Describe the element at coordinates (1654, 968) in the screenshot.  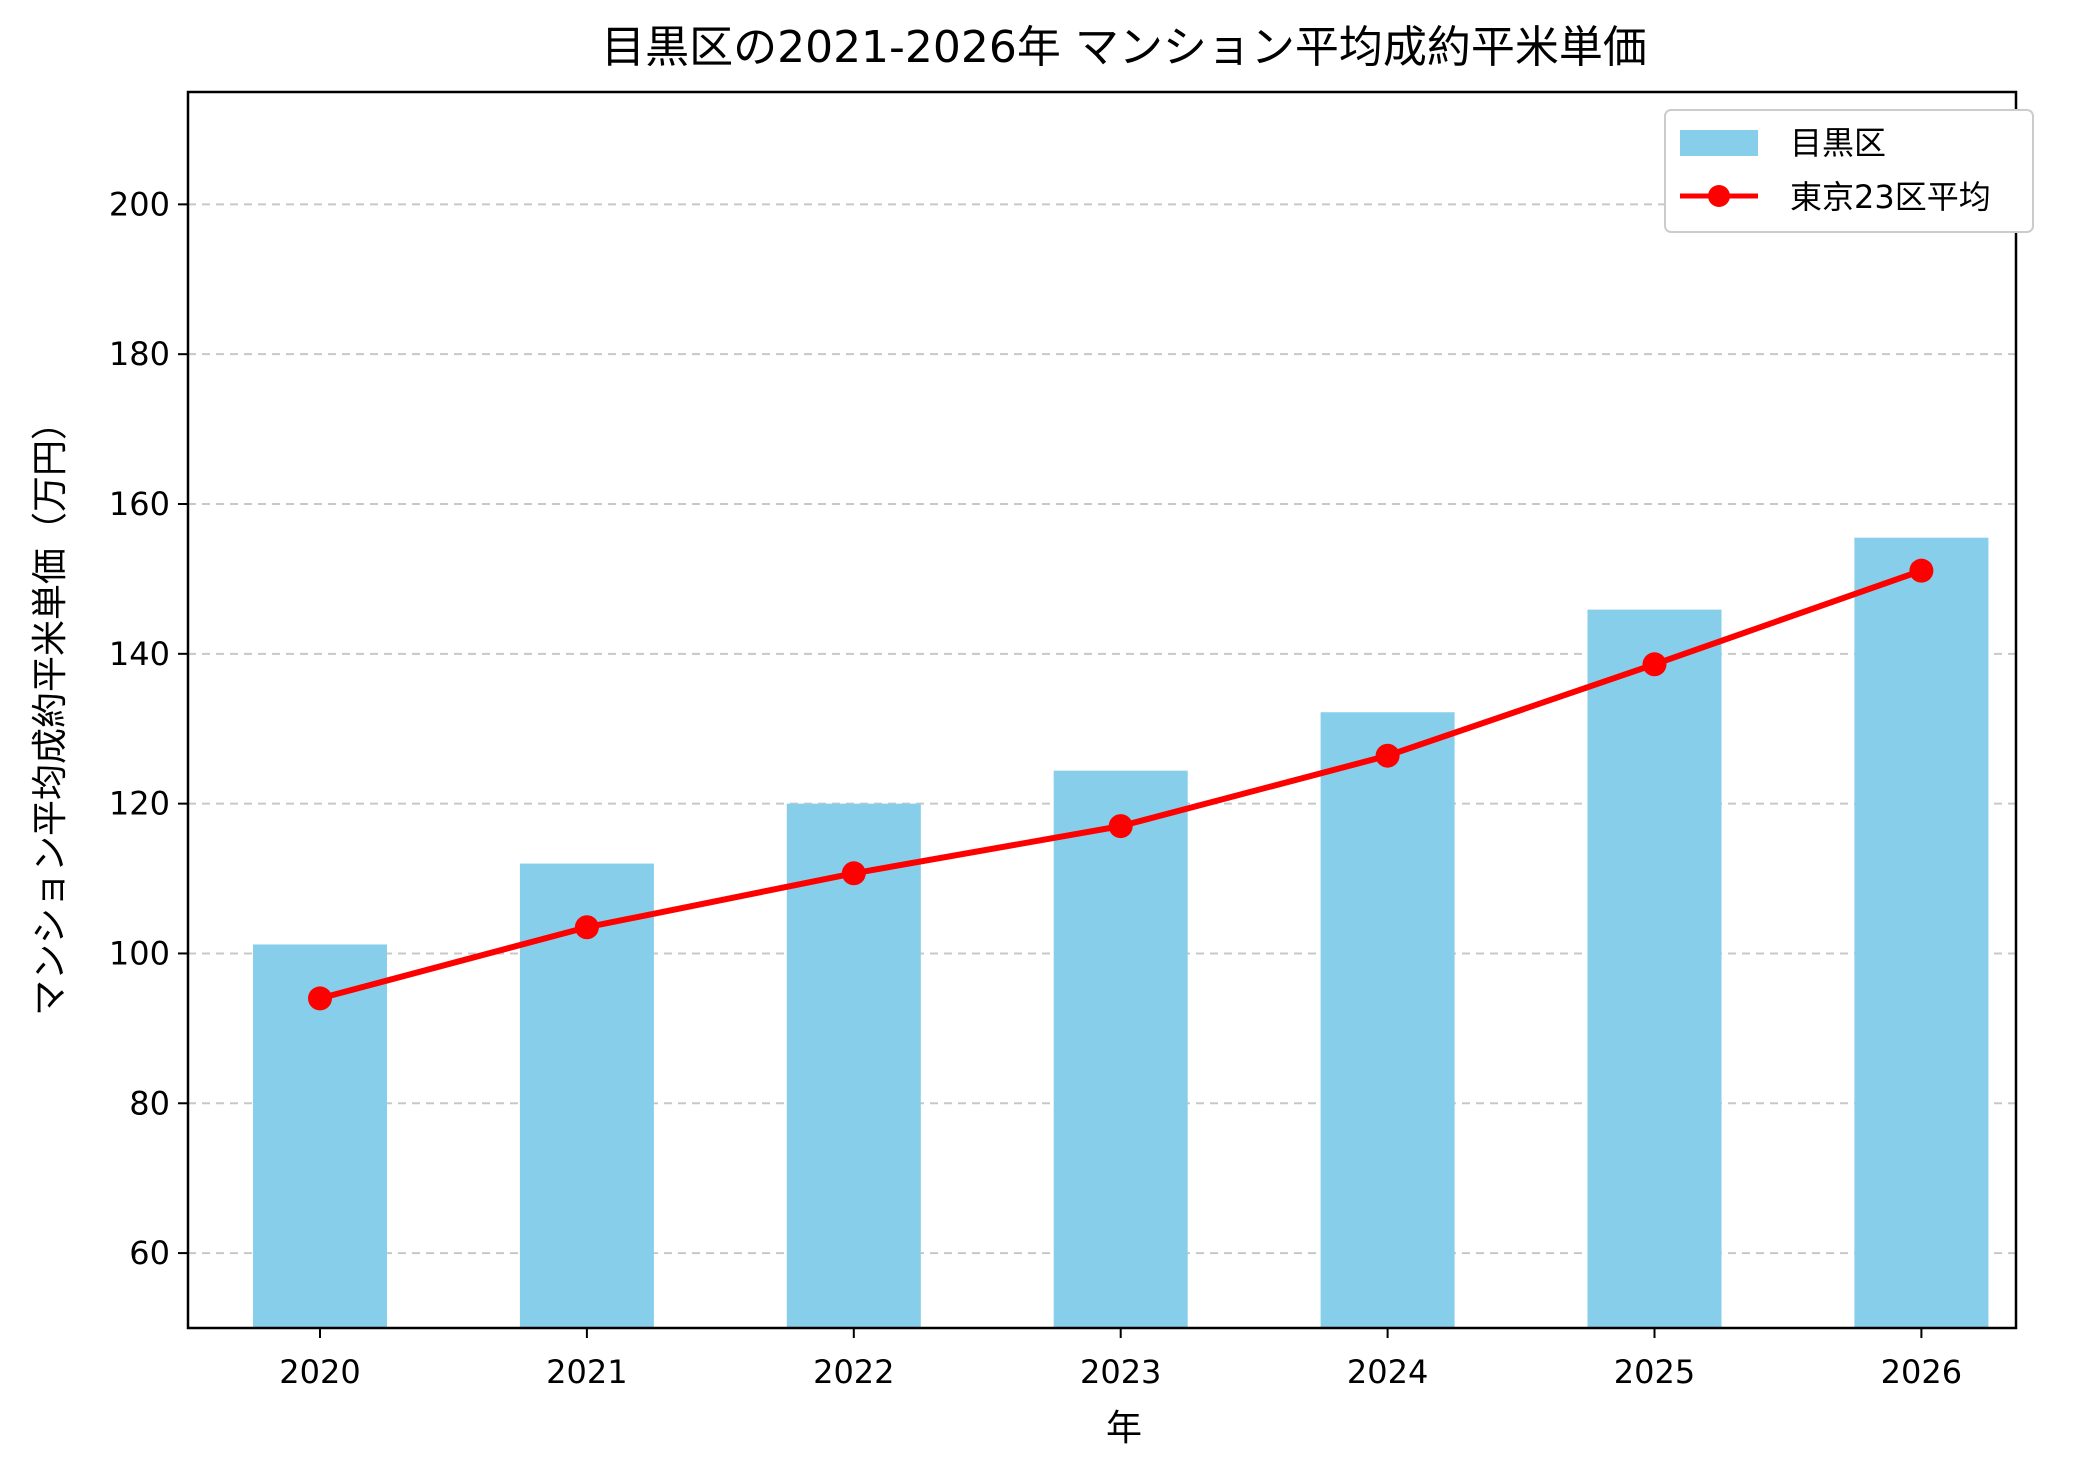
I see `bar-2025` at that location.